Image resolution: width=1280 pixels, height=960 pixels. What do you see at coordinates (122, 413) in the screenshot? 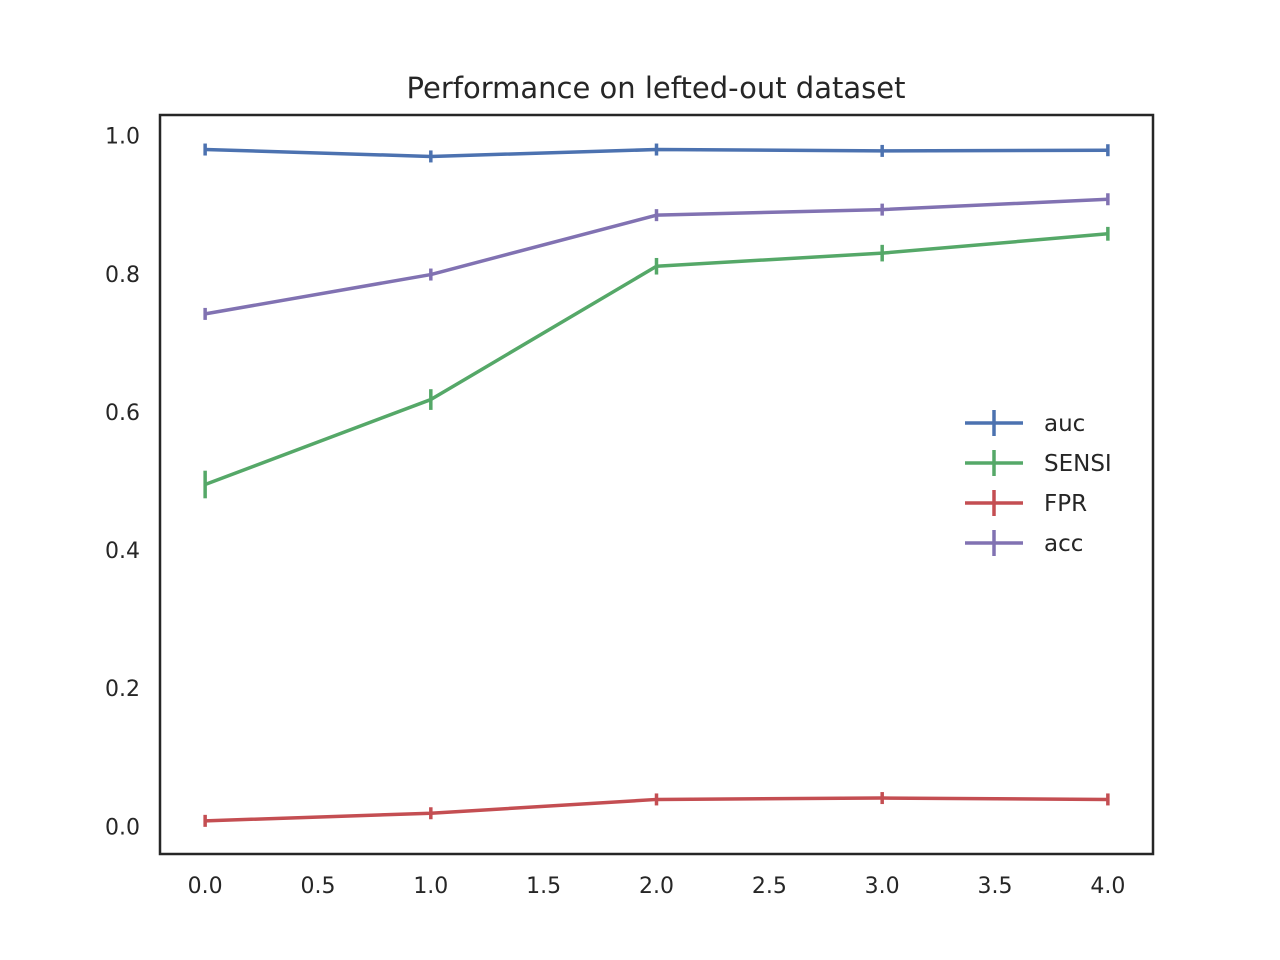
I see `y-tick-label: 0.6` at bounding box center [122, 413].